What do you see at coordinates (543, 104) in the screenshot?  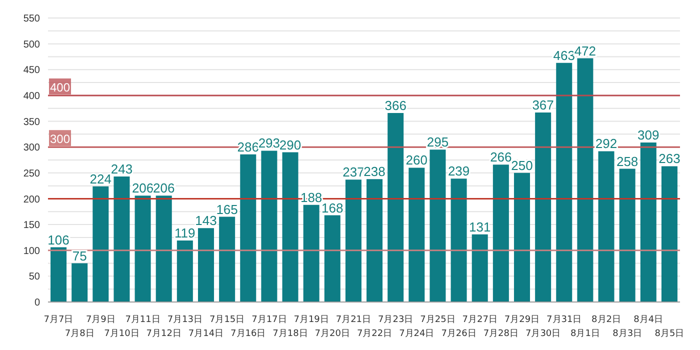 I see `data-label: 367` at bounding box center [543, 104].